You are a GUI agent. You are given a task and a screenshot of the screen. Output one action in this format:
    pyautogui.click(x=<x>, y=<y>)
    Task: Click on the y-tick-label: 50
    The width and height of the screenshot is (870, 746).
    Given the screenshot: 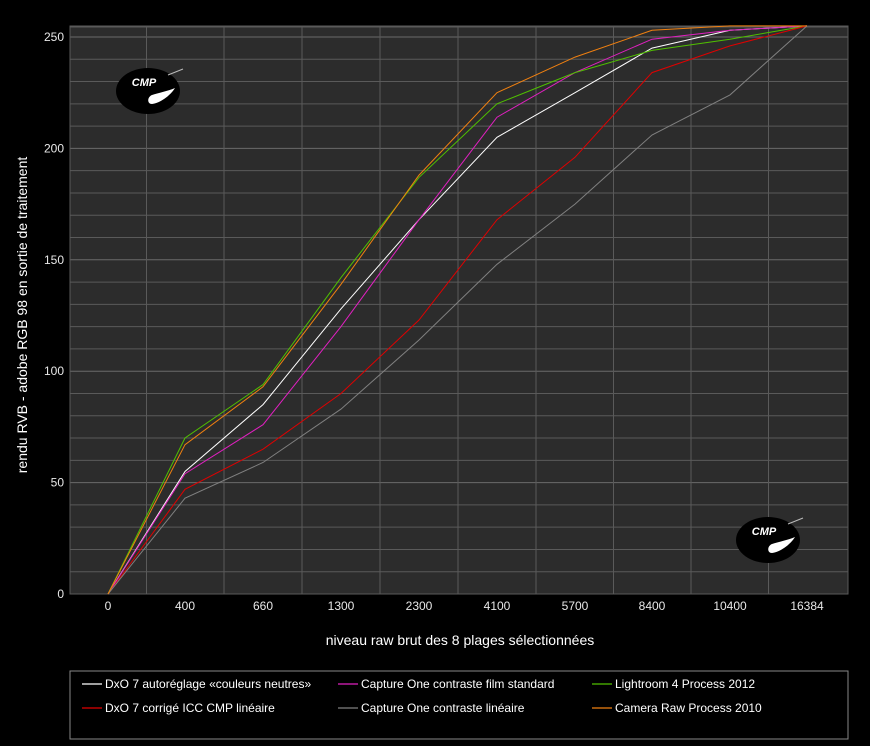 What is the action you would take?
    pyautogui.click(x=58, y=483)
    